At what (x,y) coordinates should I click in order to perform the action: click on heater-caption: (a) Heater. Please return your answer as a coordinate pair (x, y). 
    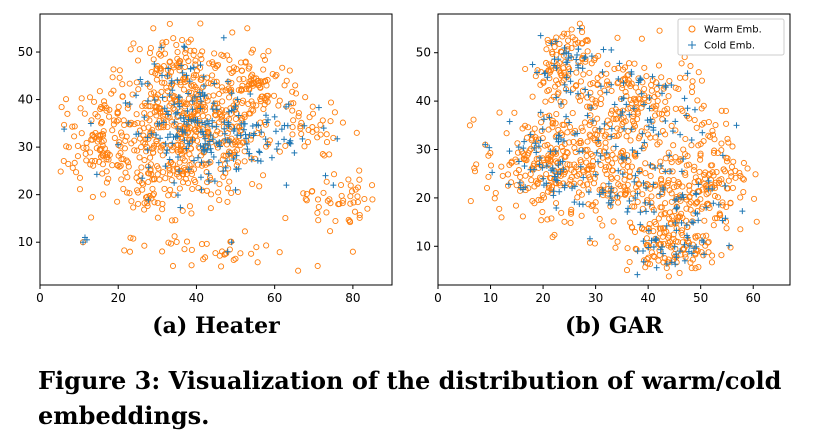
    Looking at the image, I should click on (216, 326).